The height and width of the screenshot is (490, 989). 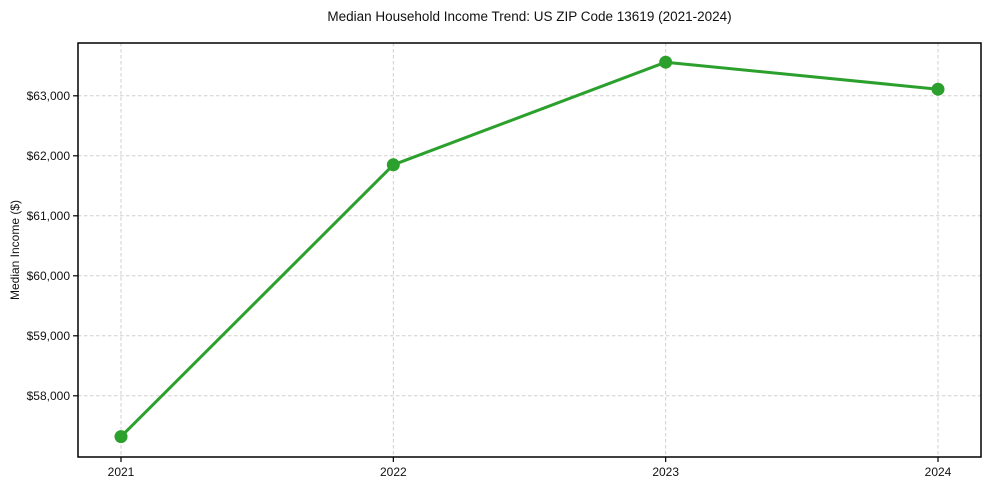 What do you see at coordinates (665, 472) in the screenshot?
I see `x-tick-label: 2023` at bounding box center [665, 472].